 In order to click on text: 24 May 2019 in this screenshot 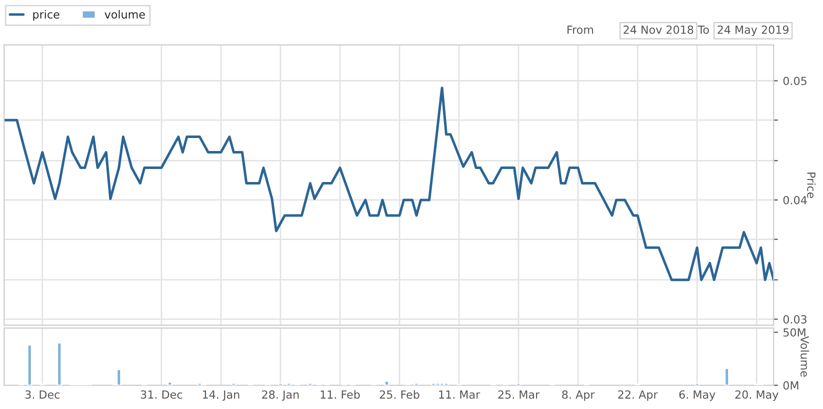, I will do `click(753, 30)`.